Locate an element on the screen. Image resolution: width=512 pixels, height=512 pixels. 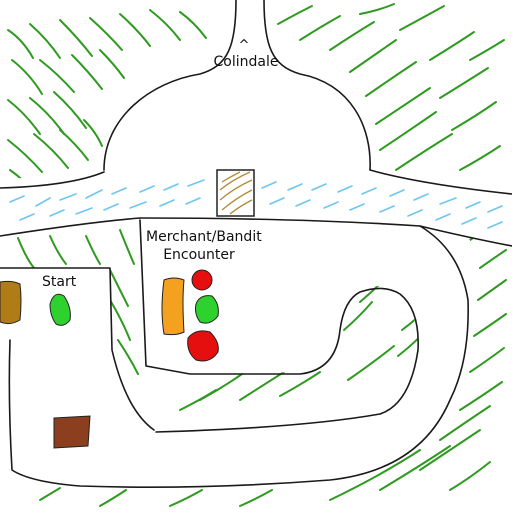
north-arrow: ^ is located at coordinates (244, 45).